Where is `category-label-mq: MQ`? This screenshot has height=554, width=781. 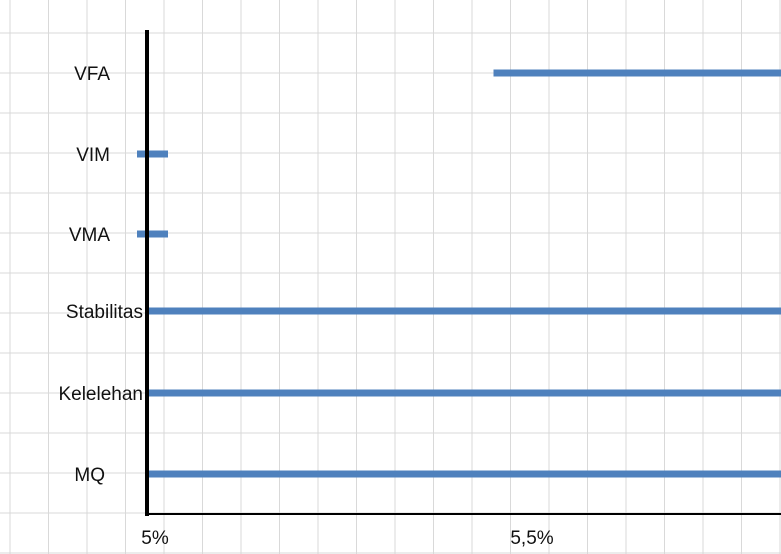 category-label-mq: MQ is located at coordinates (89, 475).